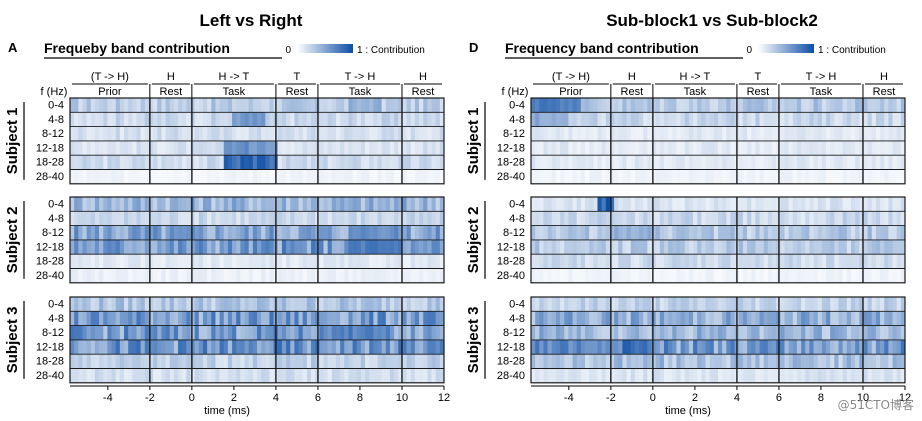 Image resolution: width=922 pixels, height=421 pixels. I want to click on phase-top-label: H -> T, so click(234, 77).